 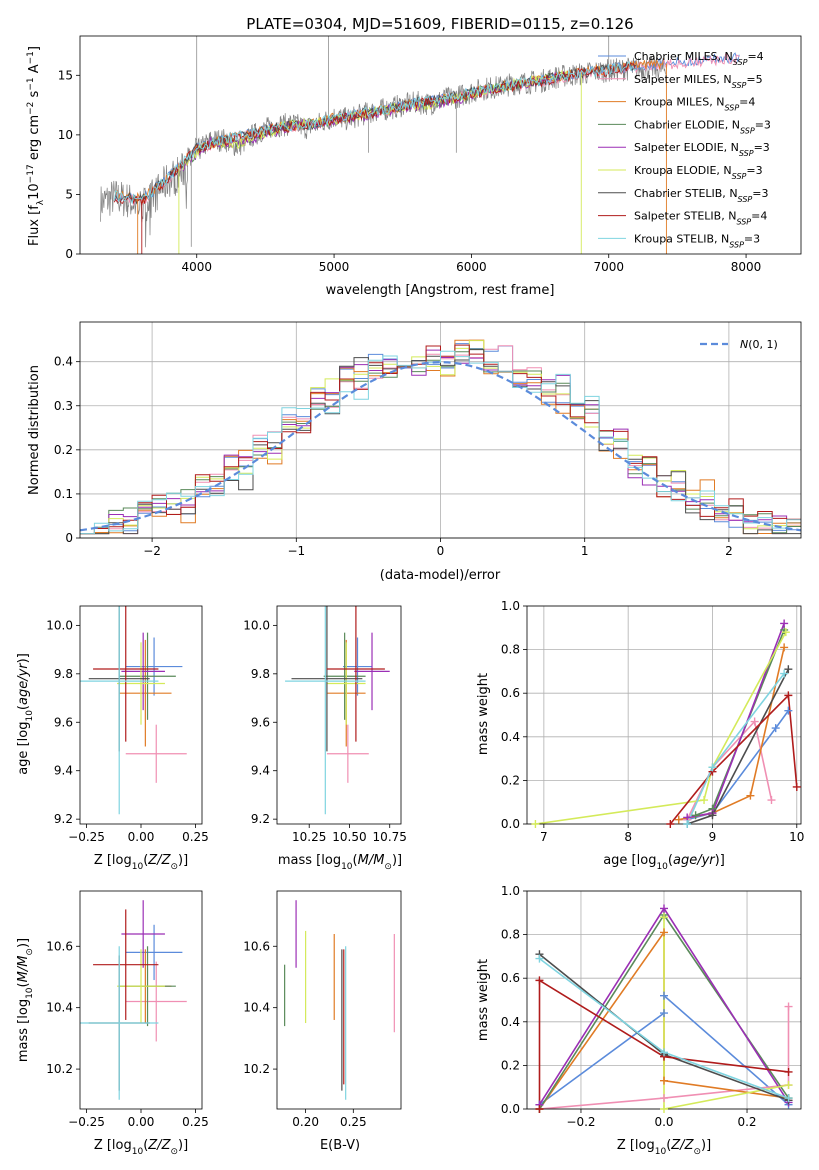 What do you see at coordinates (698, 81) in the screenshot?
I see `legend-entry: Salpeter MILES, NSSP=5` at bounding box center [698, 81].